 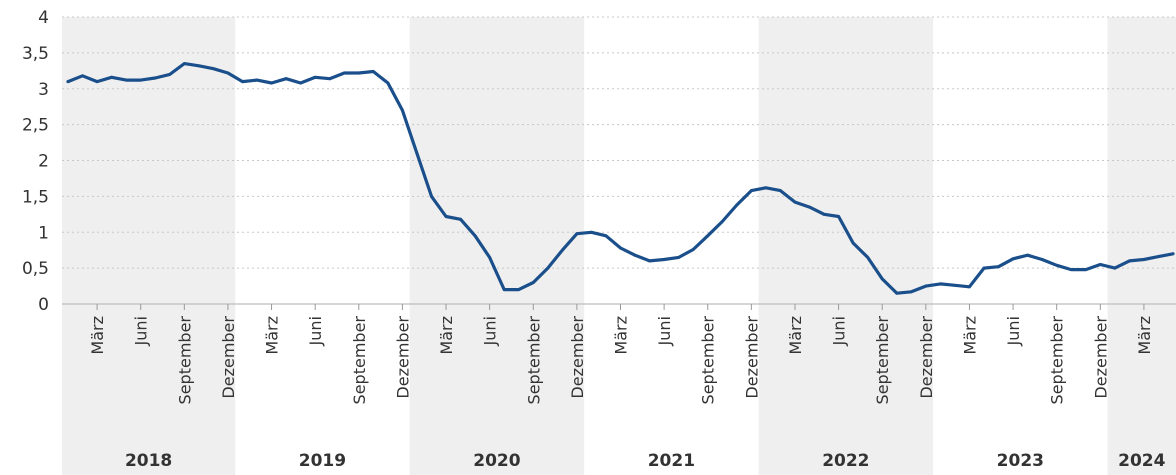 I want to click on y-tick-label: 2, so click(x=43, y=162).